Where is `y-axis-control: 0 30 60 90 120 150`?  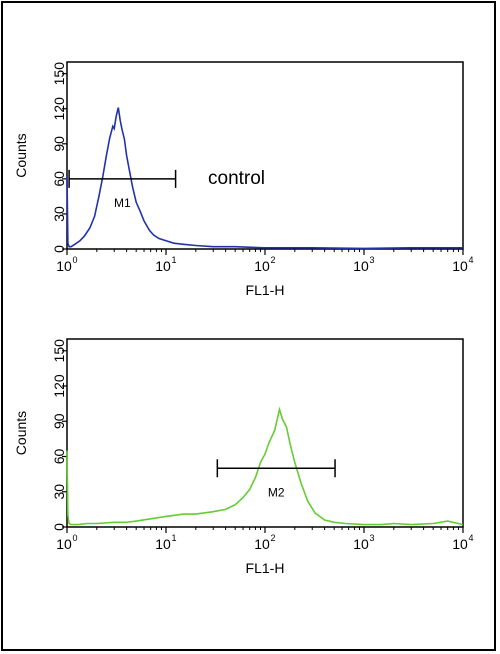 y-axis-control: 0 30 60 90 120 150 is located at coordinates (59, 157).